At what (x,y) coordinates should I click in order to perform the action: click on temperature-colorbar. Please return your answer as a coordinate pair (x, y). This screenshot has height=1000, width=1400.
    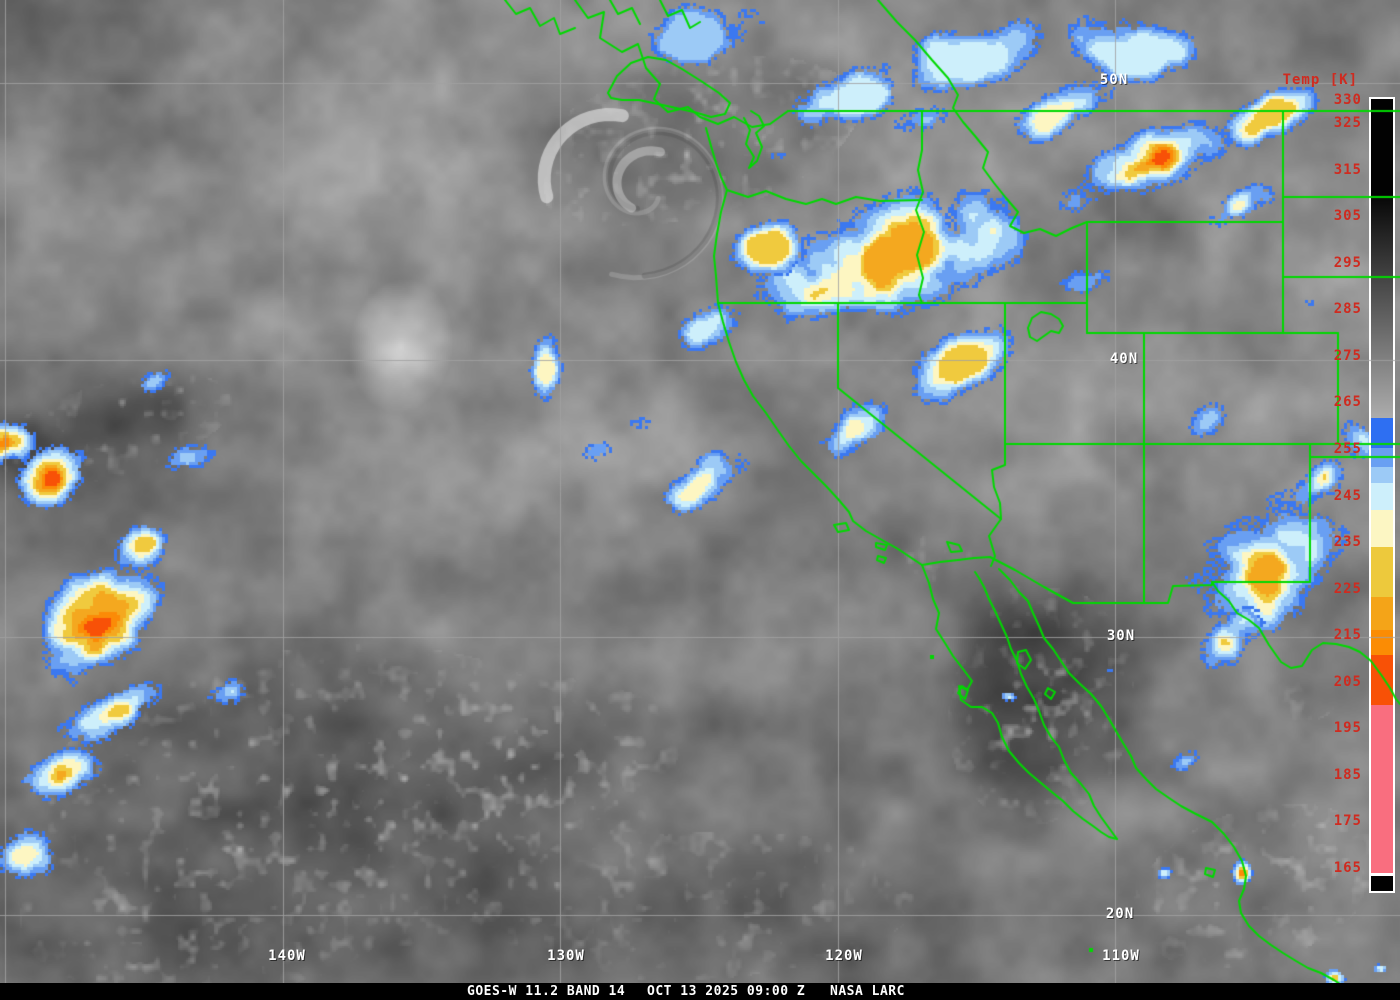
    Looking at the image, I should click on (1382, 495).